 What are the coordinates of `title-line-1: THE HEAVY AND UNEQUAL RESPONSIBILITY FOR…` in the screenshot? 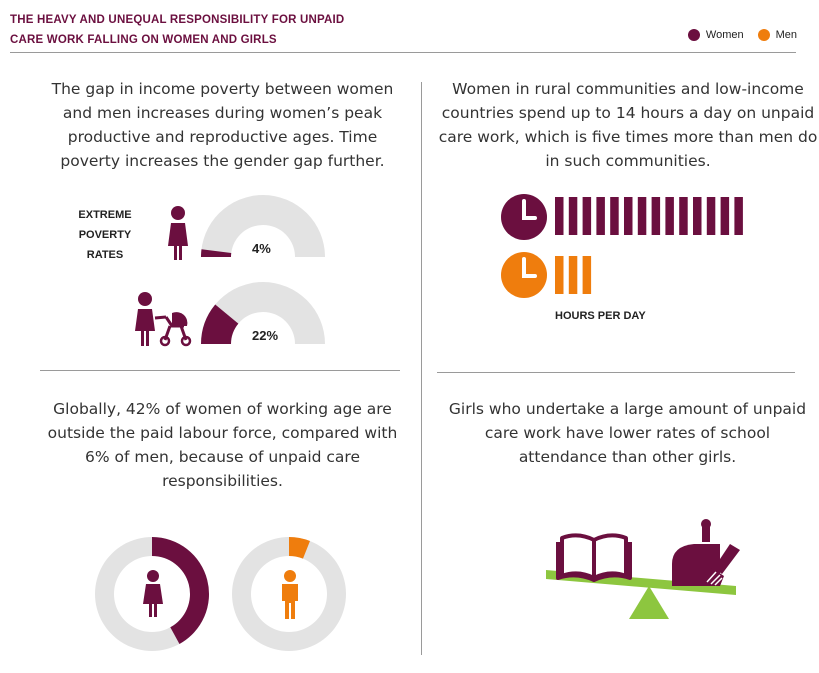 It's located at (177, 20).